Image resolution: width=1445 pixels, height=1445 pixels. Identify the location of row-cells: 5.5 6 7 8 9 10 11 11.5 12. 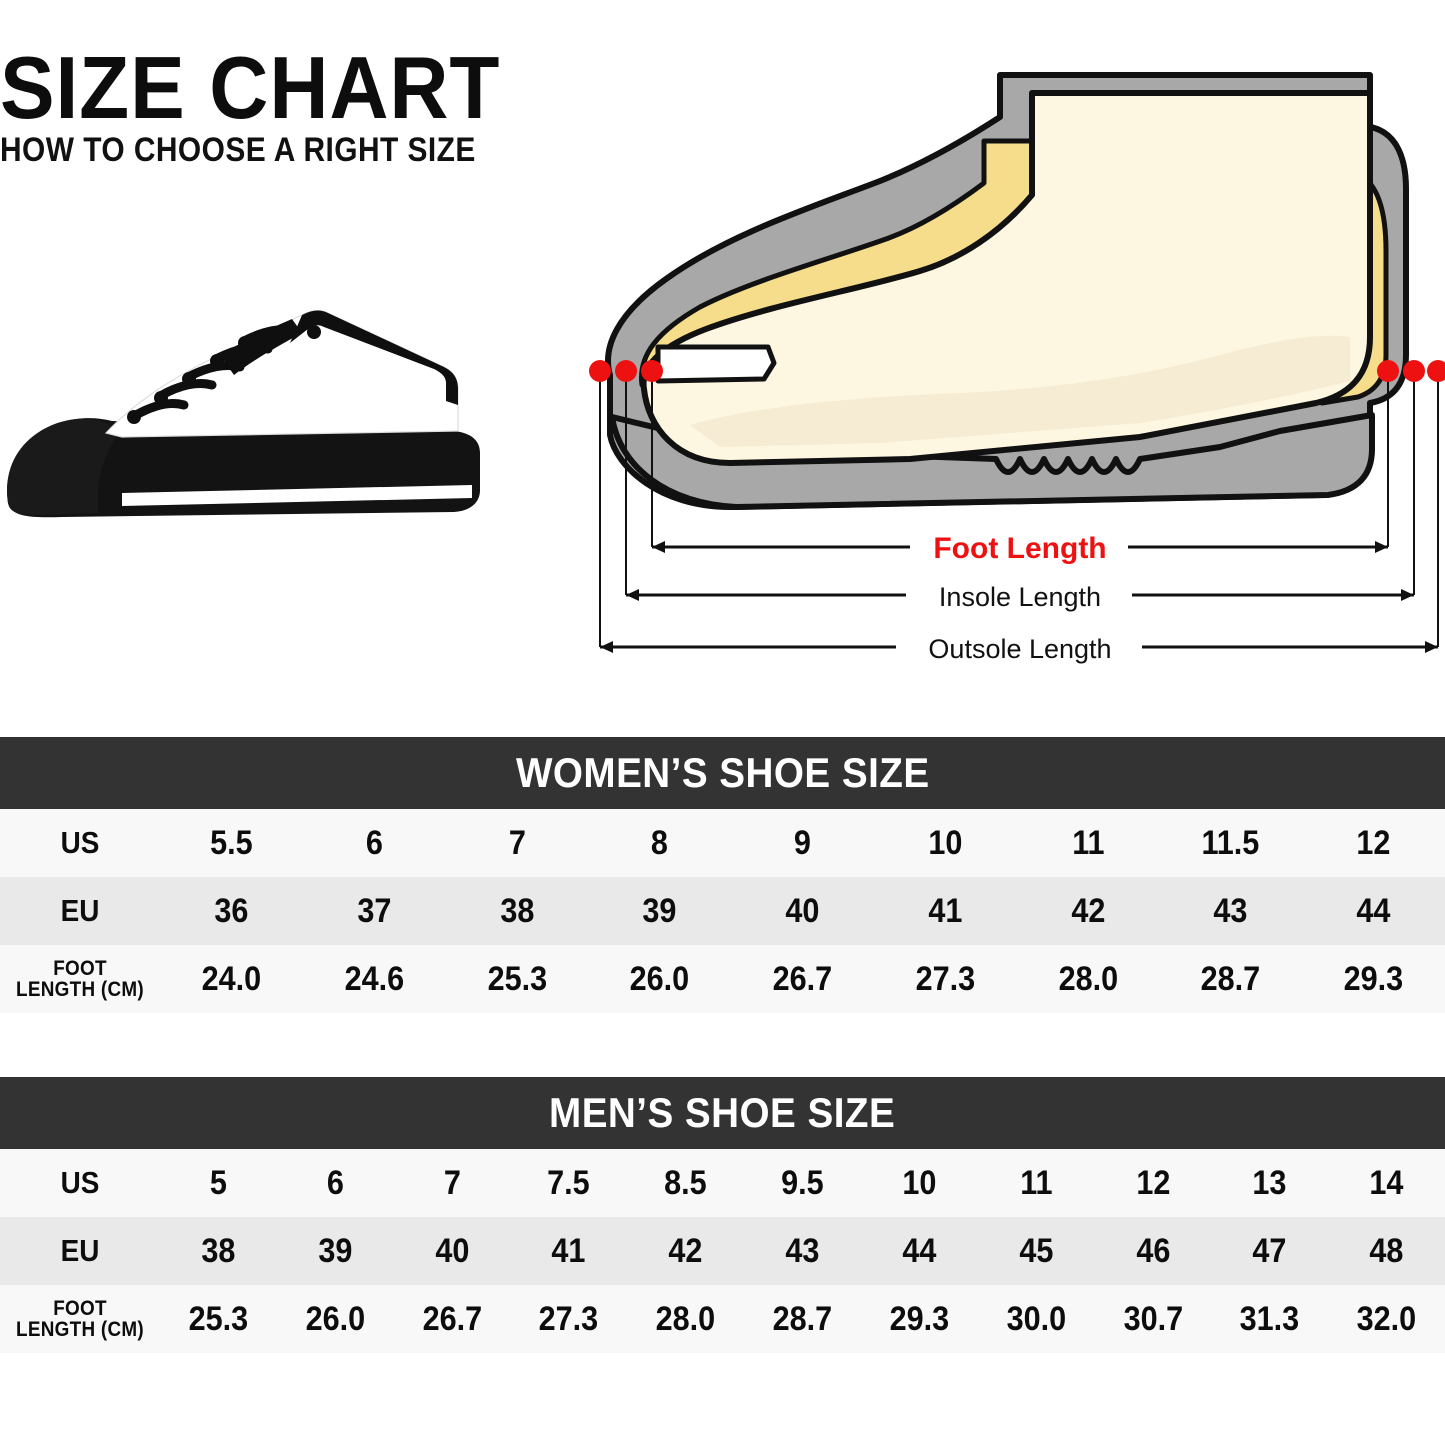
(802, 843).